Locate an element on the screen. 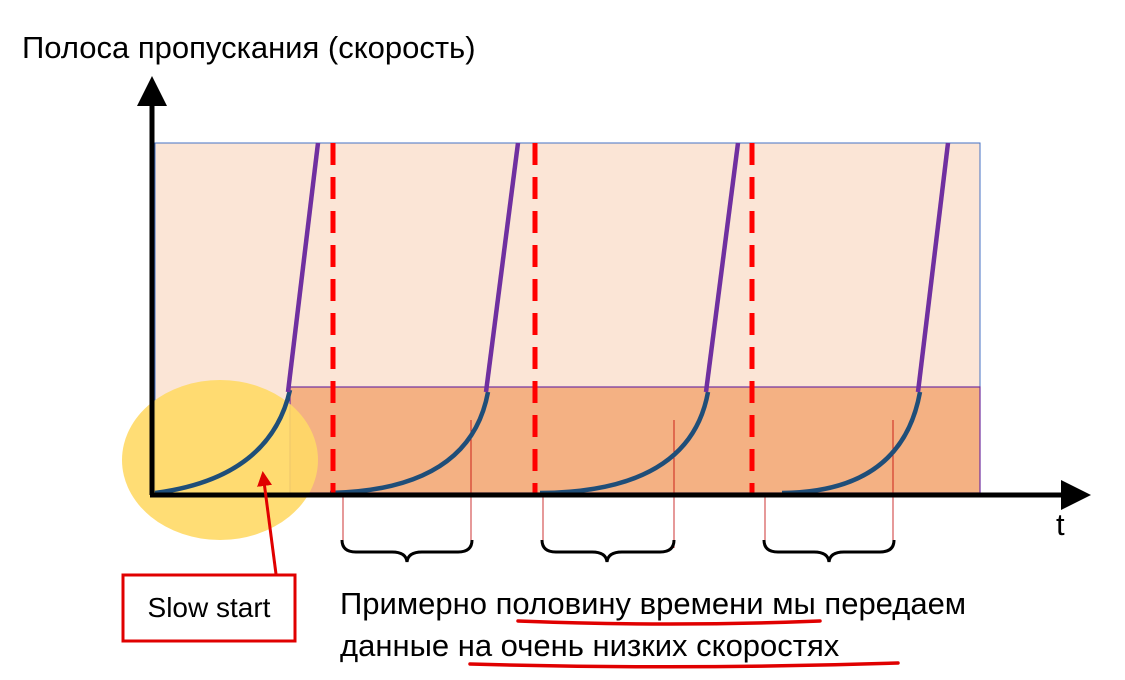 The width and height of the screenshot is (1125, 680). caption-line-2: данные на очень низких скоростях is located at coordinates (590, 645).